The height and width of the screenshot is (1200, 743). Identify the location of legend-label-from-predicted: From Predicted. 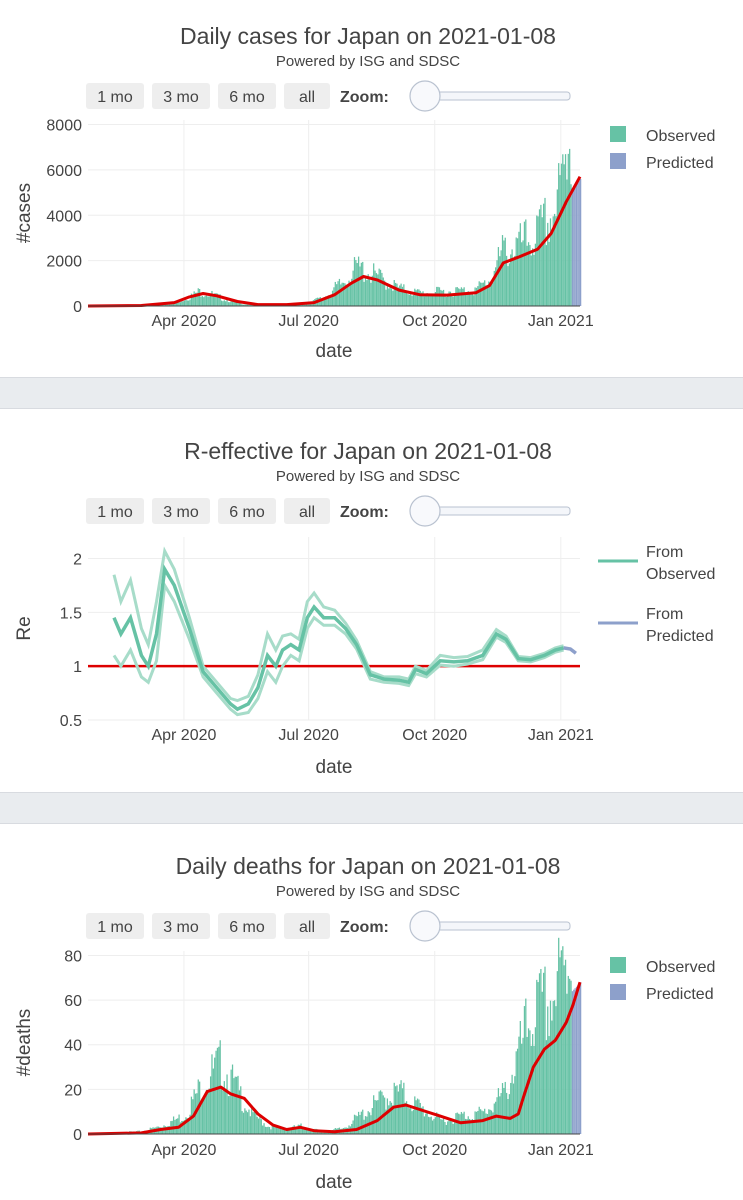
(680, 625).